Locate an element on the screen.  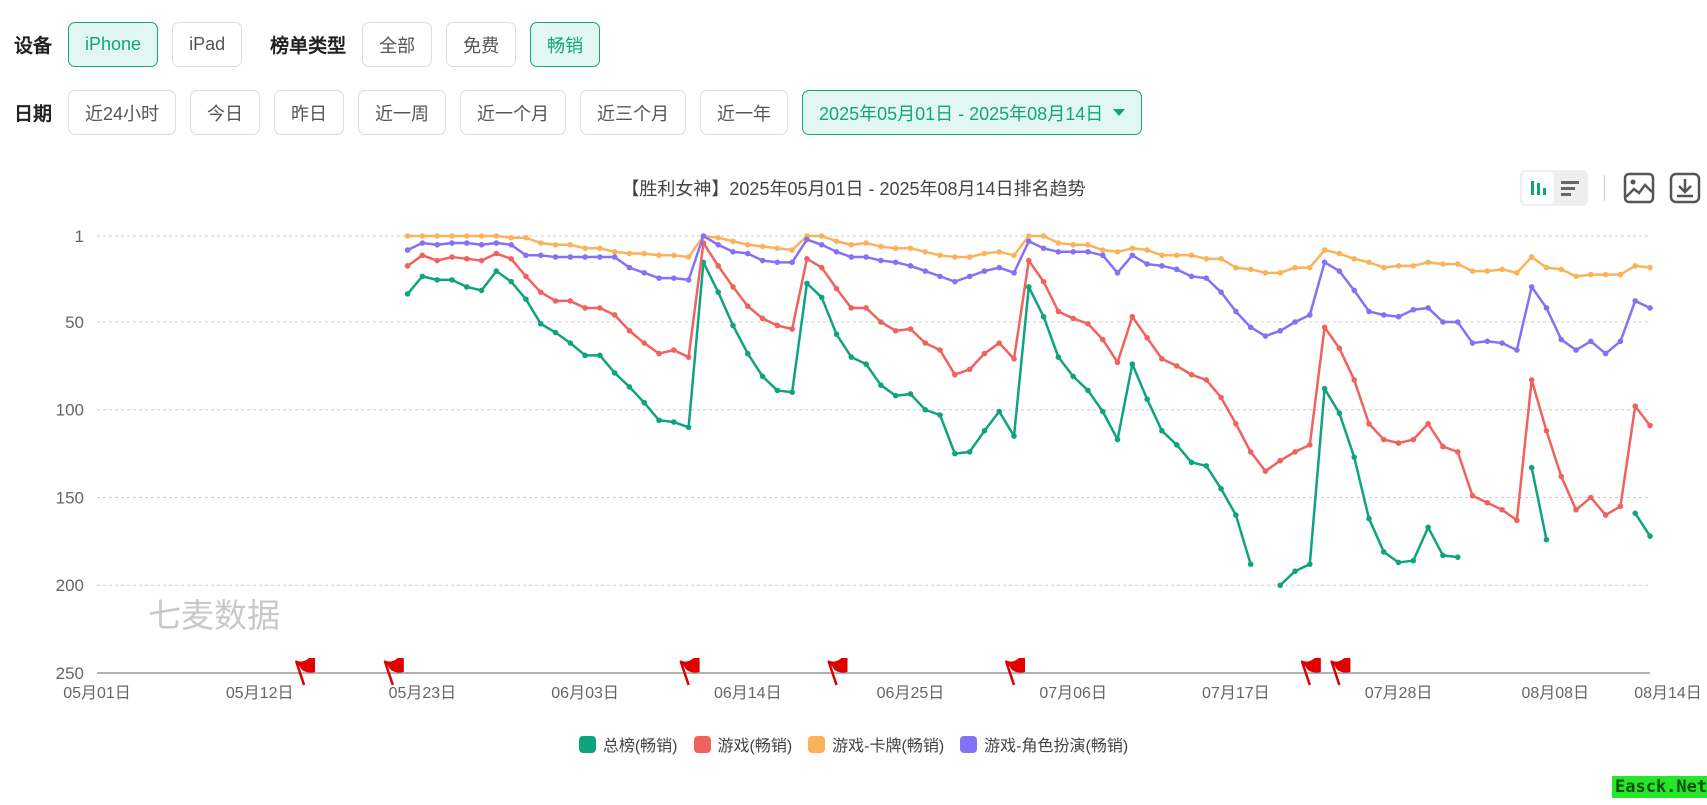
date-3months-button: 近三个月 is located at coordinates (633, 112).